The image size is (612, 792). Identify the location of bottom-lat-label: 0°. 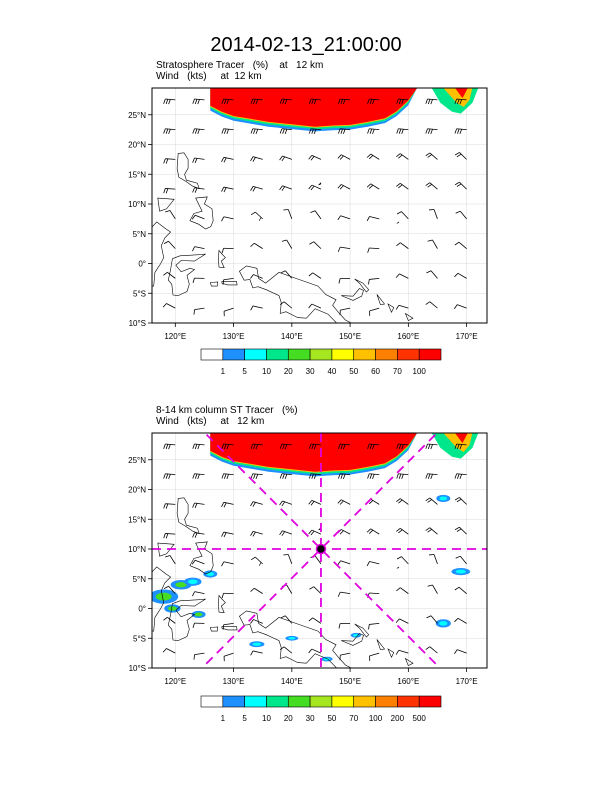
(142, 609).